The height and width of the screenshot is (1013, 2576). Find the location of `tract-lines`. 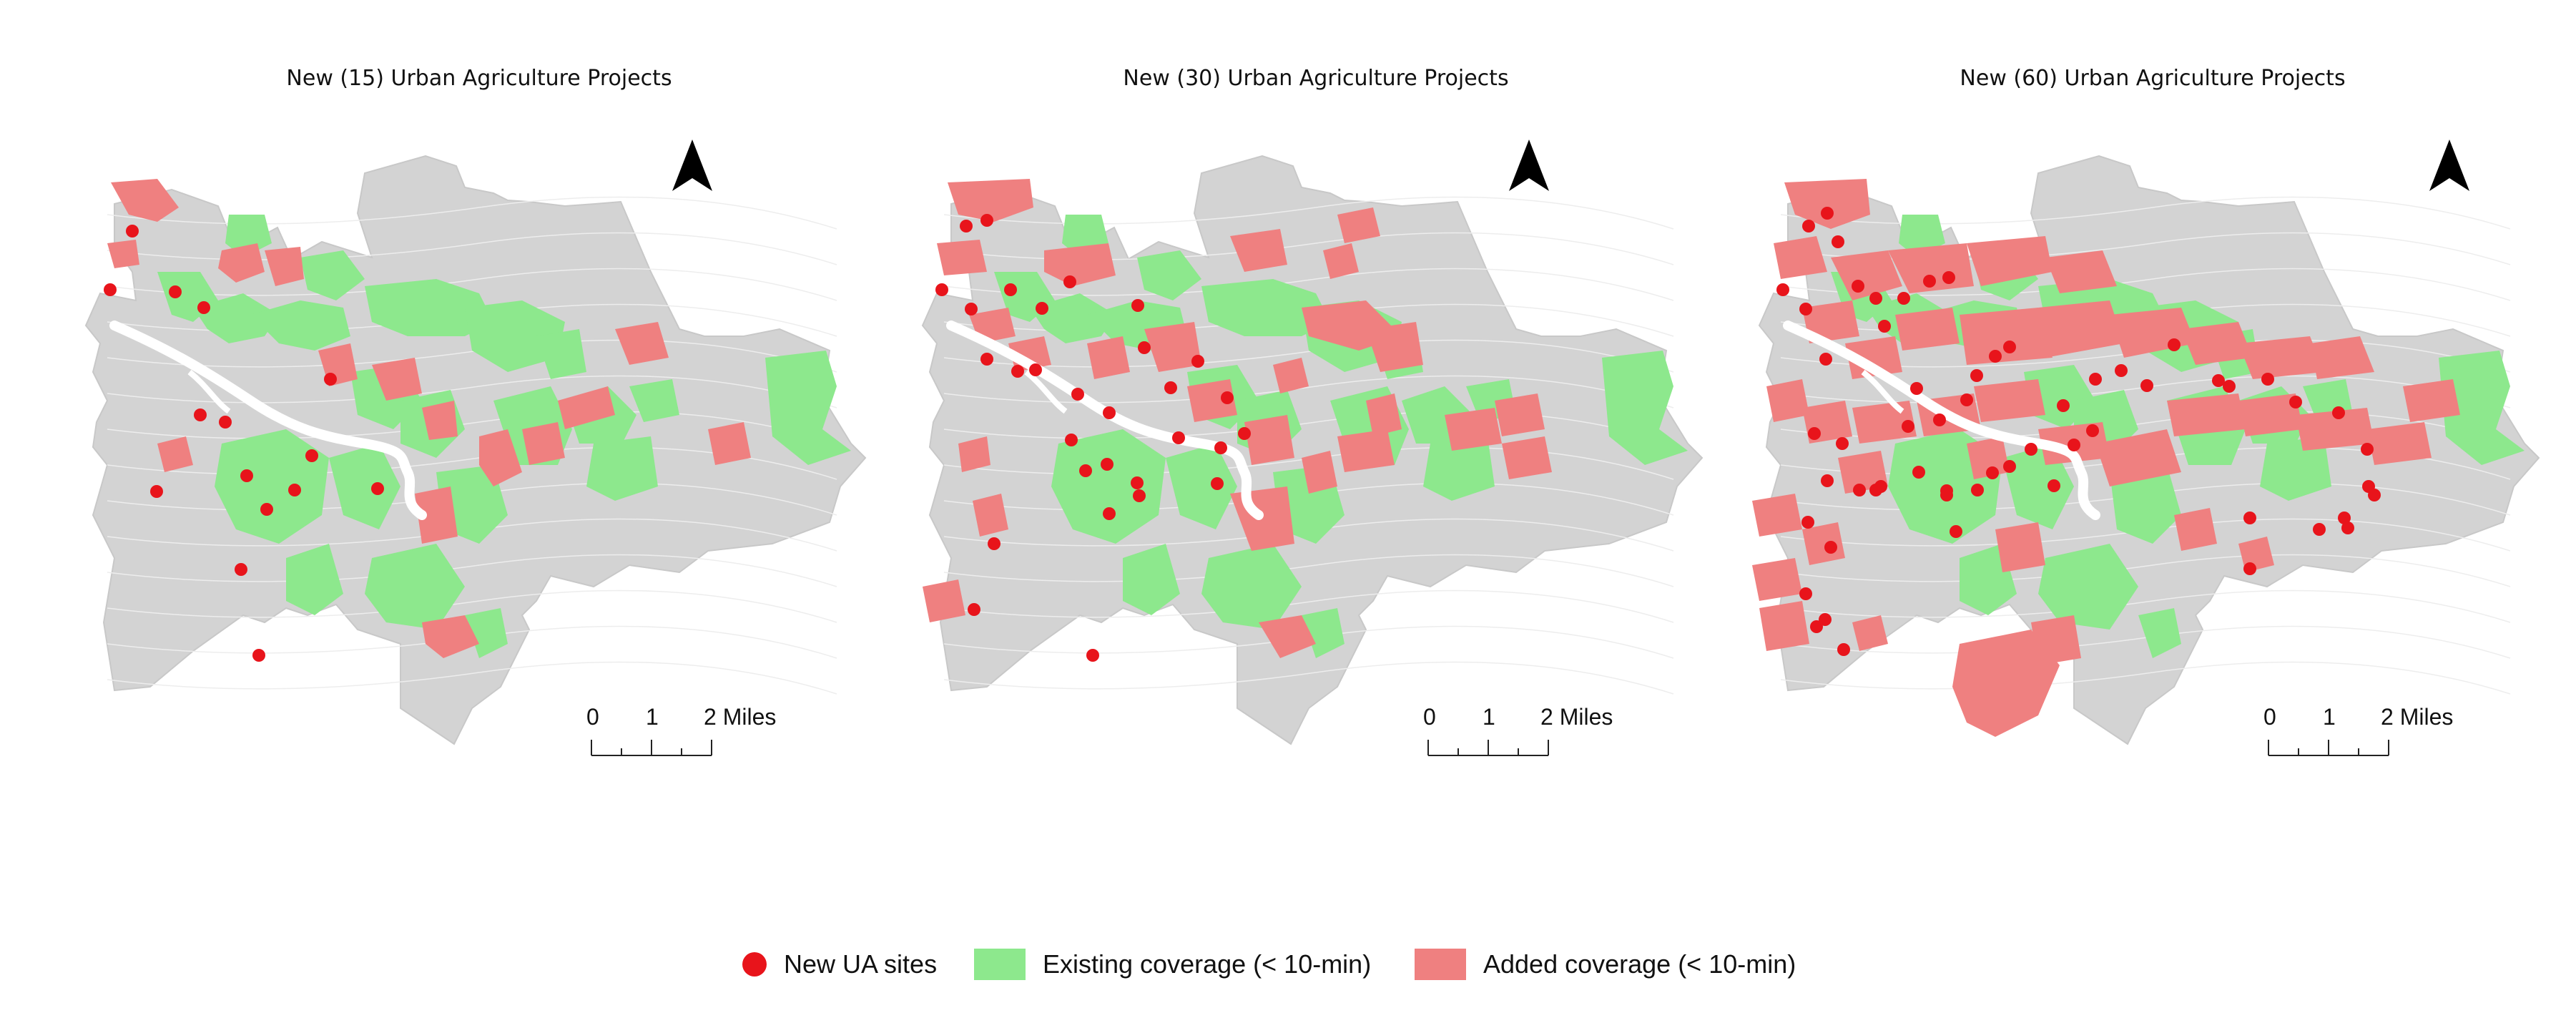

tract-lines is located at coordinates (1309, 446).